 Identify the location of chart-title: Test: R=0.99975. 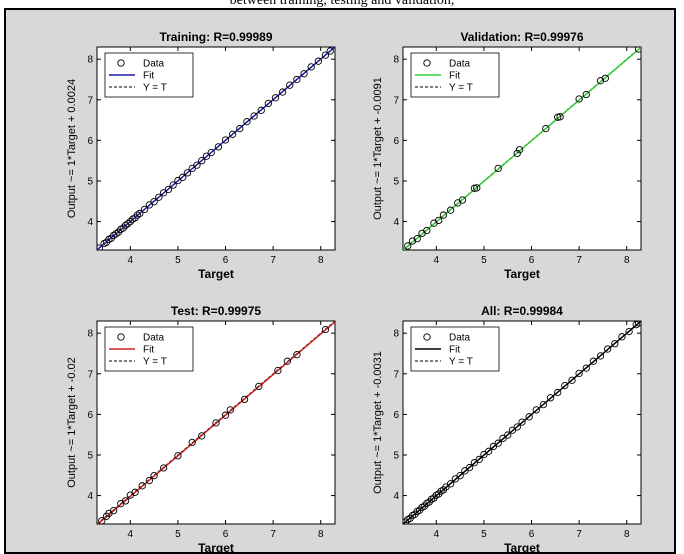
(216, 311).